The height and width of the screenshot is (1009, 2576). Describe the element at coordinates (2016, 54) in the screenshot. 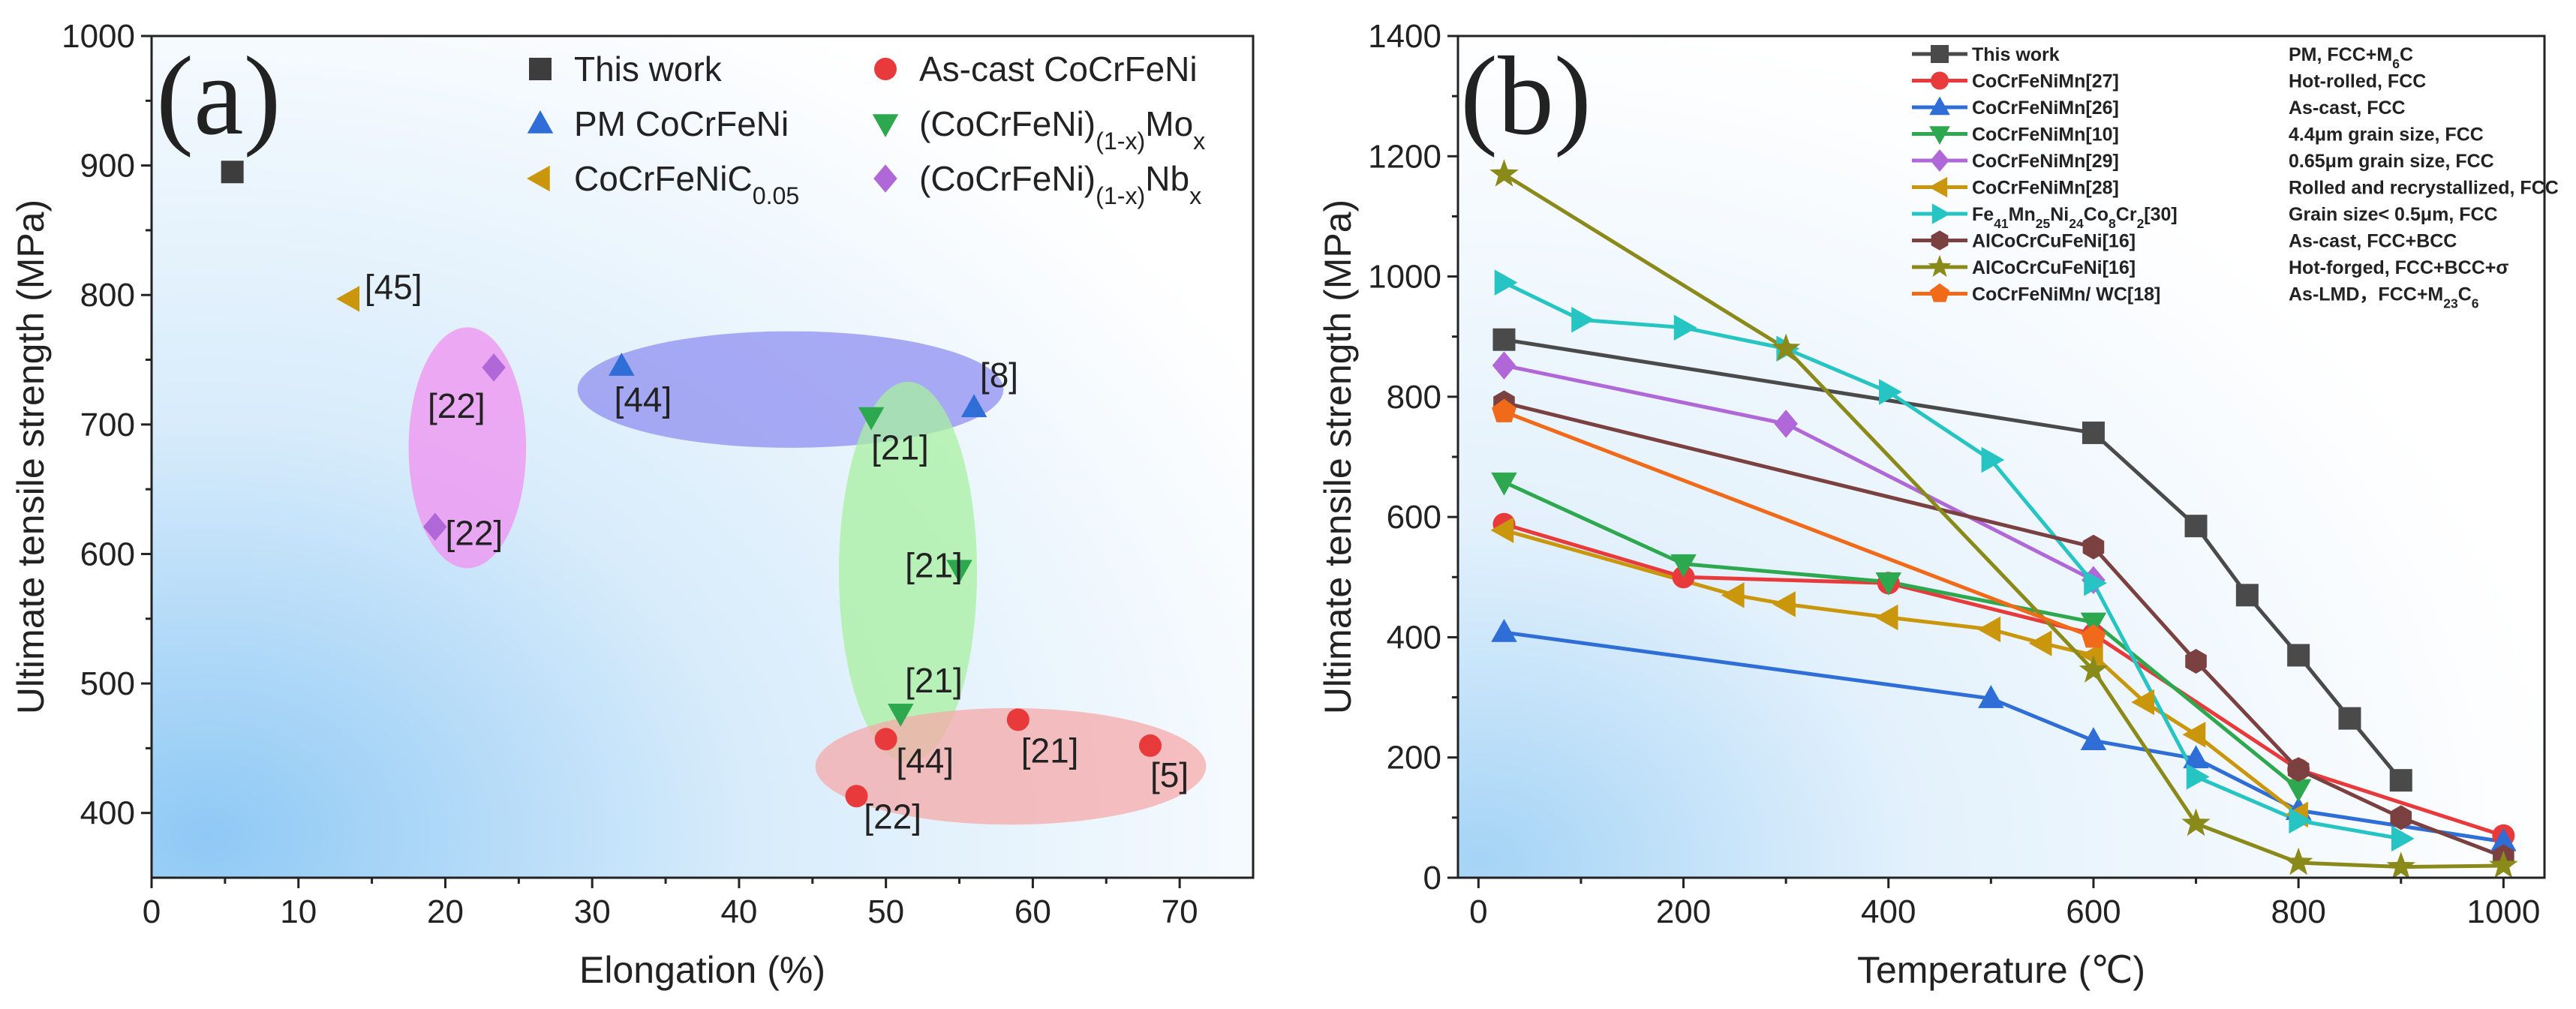

I see `legend-name-b: This work` at that location.